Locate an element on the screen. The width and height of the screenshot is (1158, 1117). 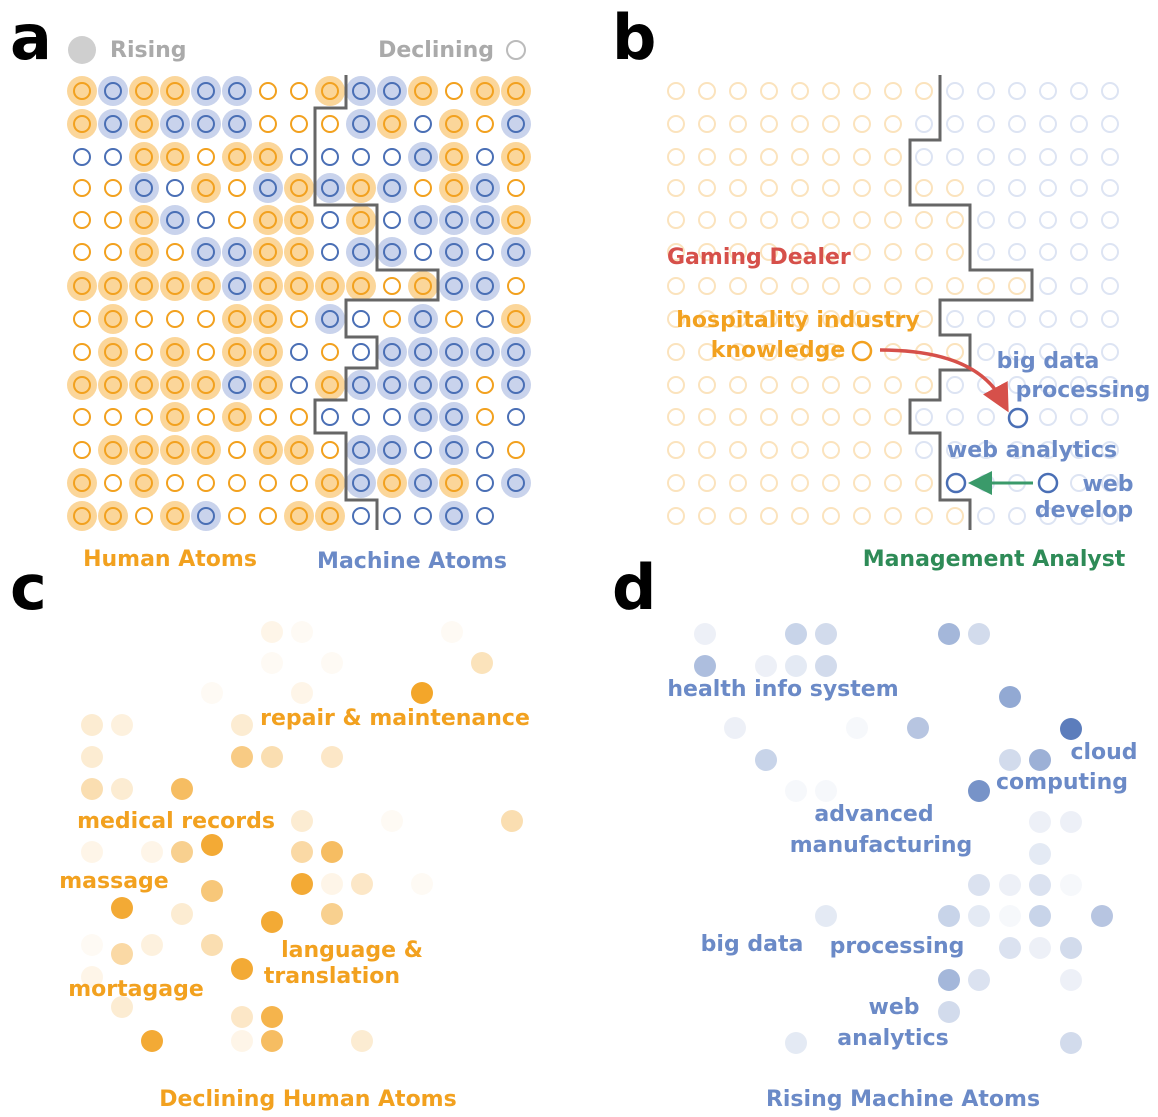
label: processing is located at coordinates (1083, 390).